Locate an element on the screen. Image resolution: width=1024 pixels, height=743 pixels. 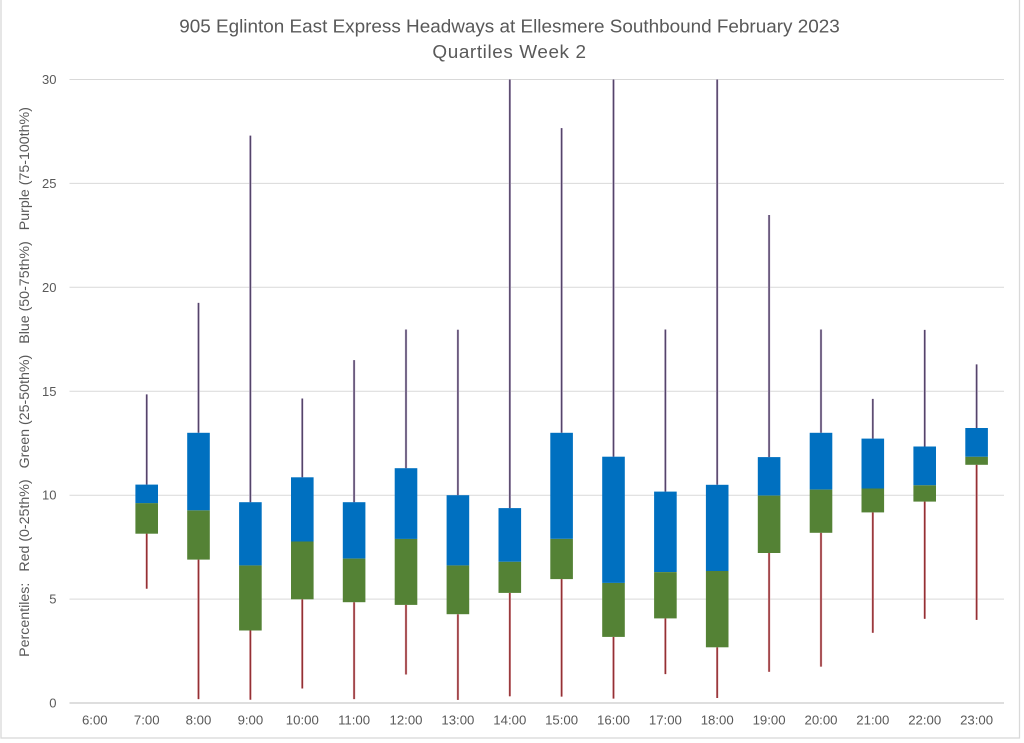
svg-text: 25 is located at coordinates (49, 183).